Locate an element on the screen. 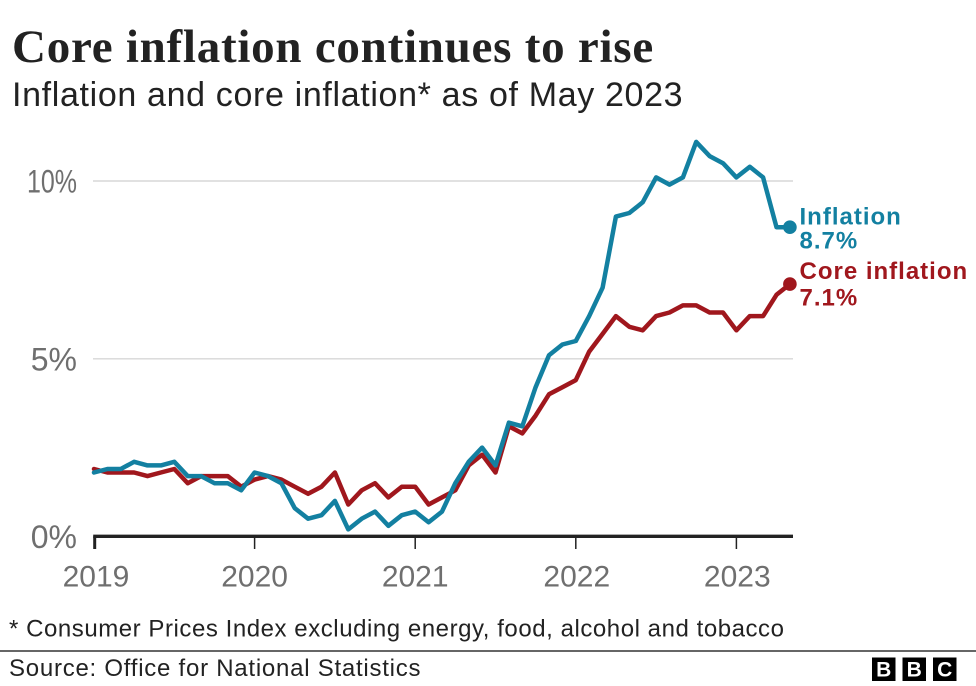 The height and width of the screenshot is (686, 976). svg-text: 10% is located at coordinates (52, 181).